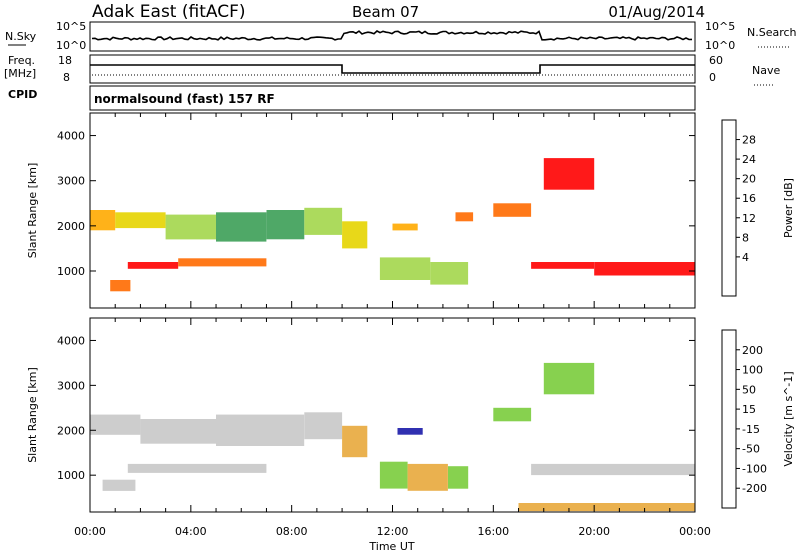  What do you see at coordinates (754, 468) in the screenshot?
I see `colorbar-tick-label: -100` at bounding box center [754, 468].